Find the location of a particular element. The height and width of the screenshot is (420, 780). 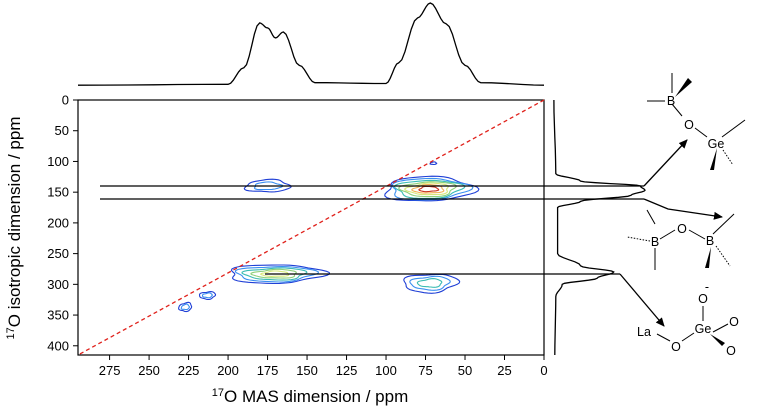

atom-o-top: O is located at coordinates (703, 299).